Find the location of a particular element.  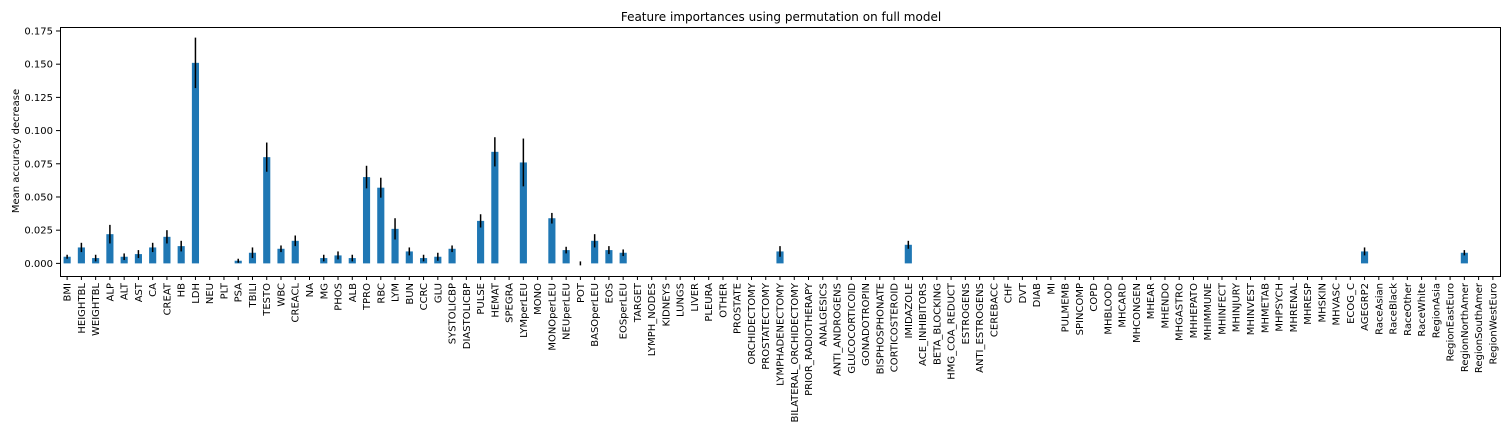

x-tick-label: MHSKIN is located at coordinates (1322, 302).